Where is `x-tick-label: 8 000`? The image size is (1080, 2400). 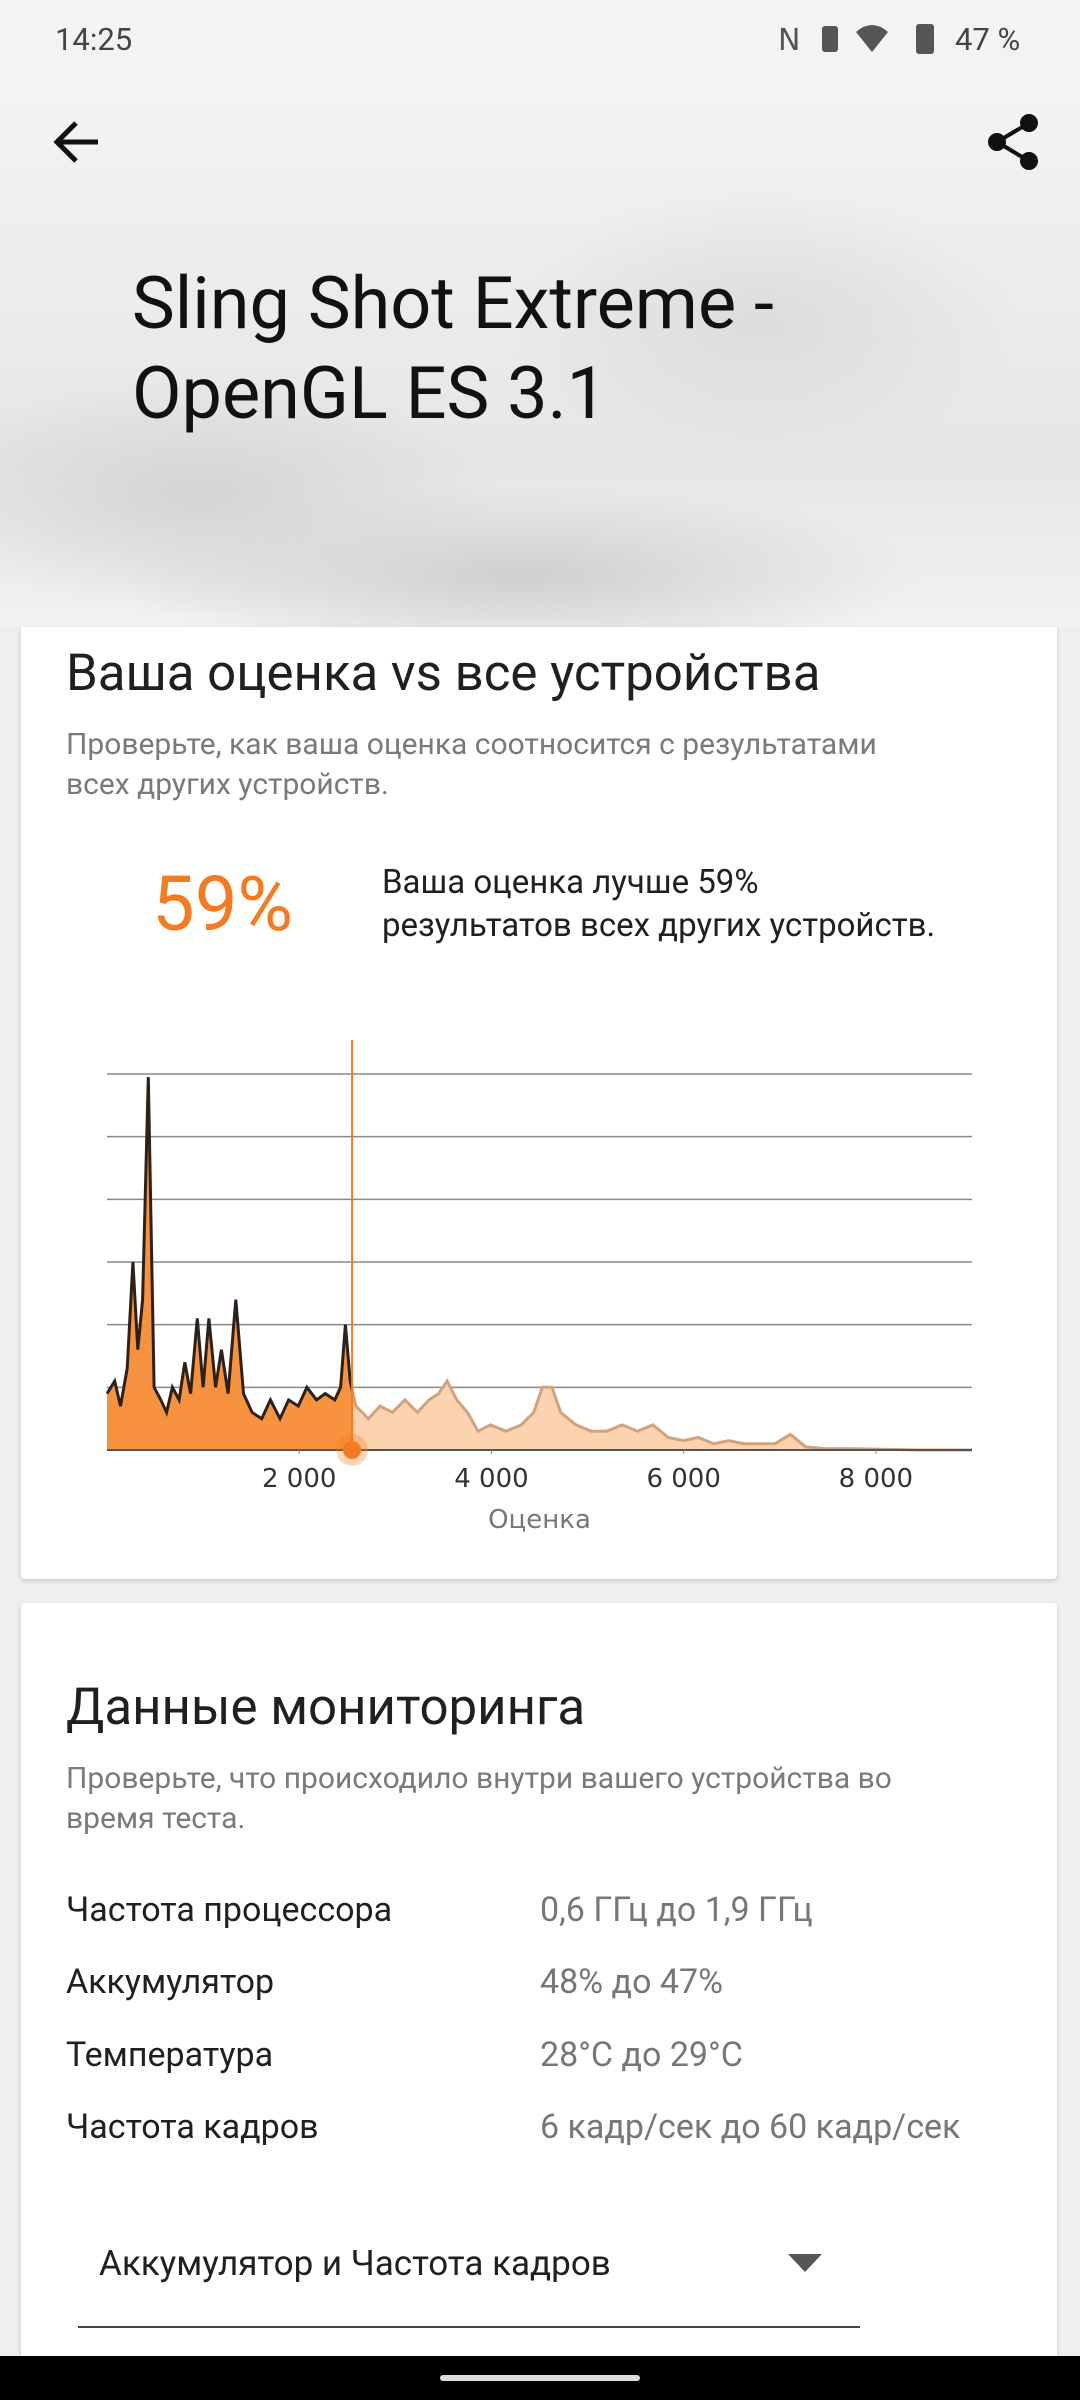
x-tick-label: 8 000 is located at coordinates (876, 1479).